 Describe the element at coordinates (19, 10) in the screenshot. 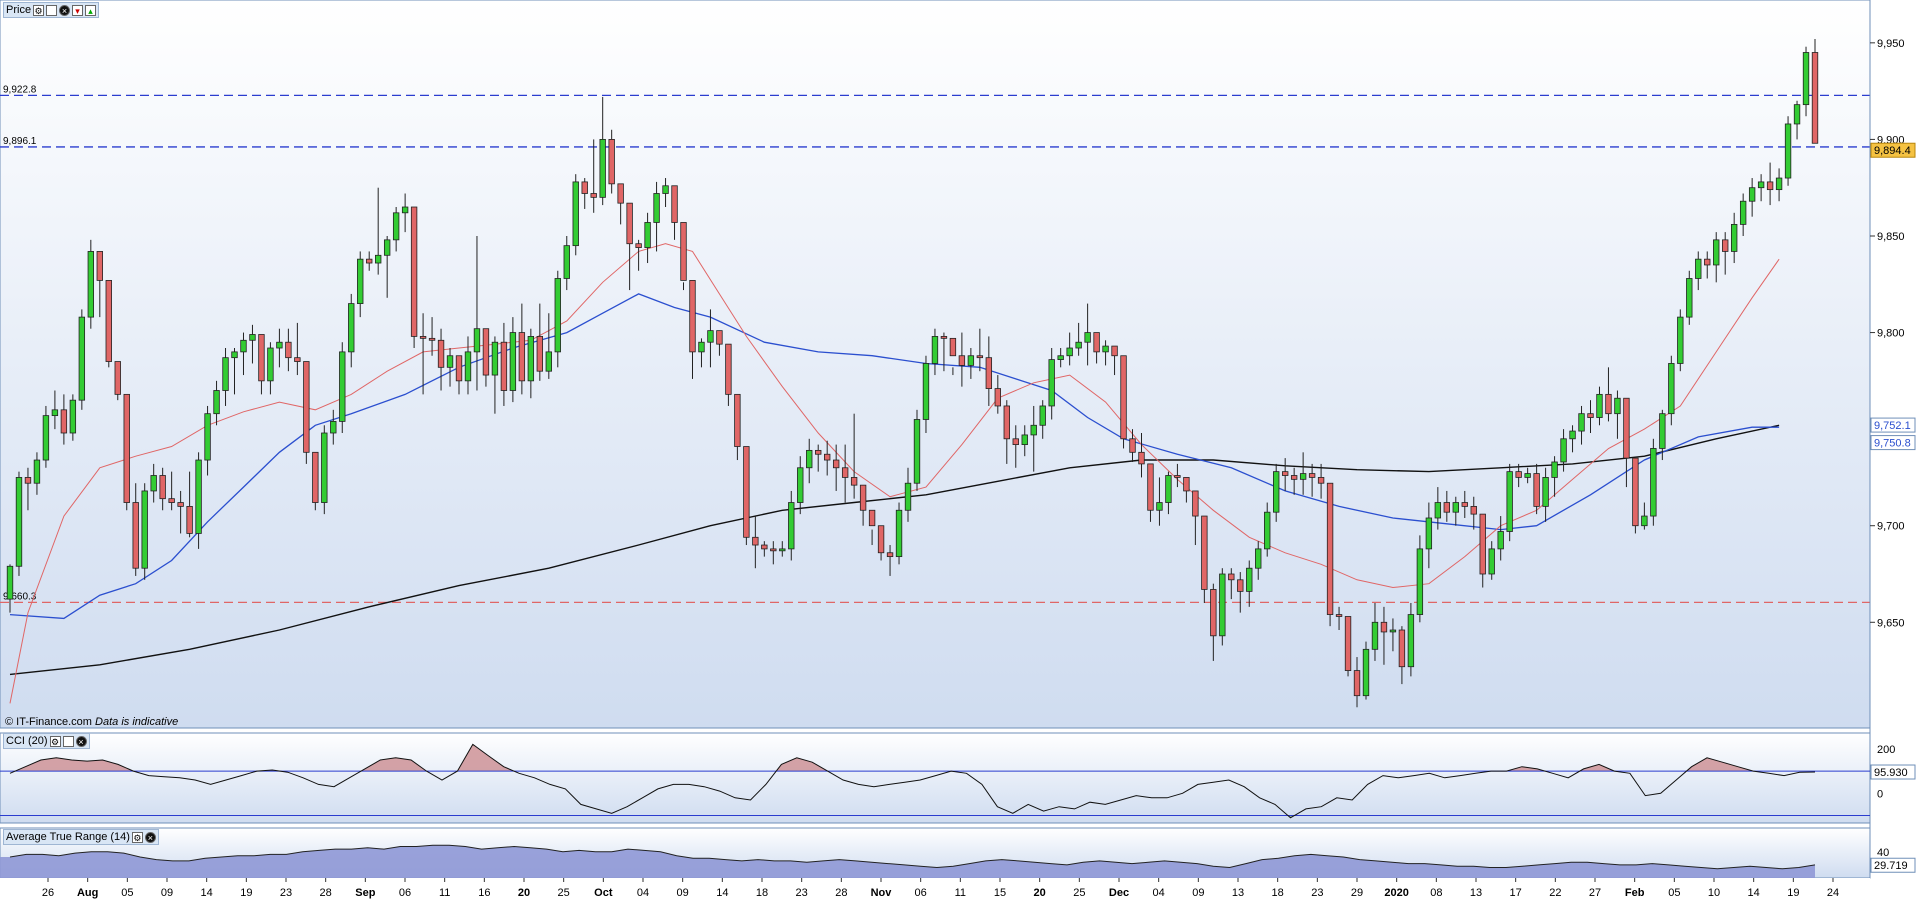

I see `price-title-text: Price` at that location.